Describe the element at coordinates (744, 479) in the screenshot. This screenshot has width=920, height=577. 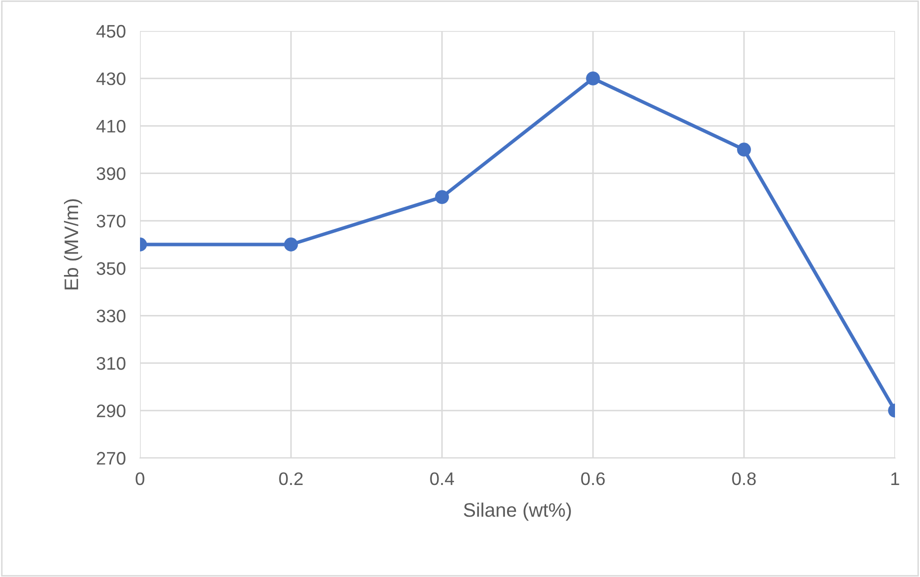
I see `x-tick-label: 0.8` at that location.